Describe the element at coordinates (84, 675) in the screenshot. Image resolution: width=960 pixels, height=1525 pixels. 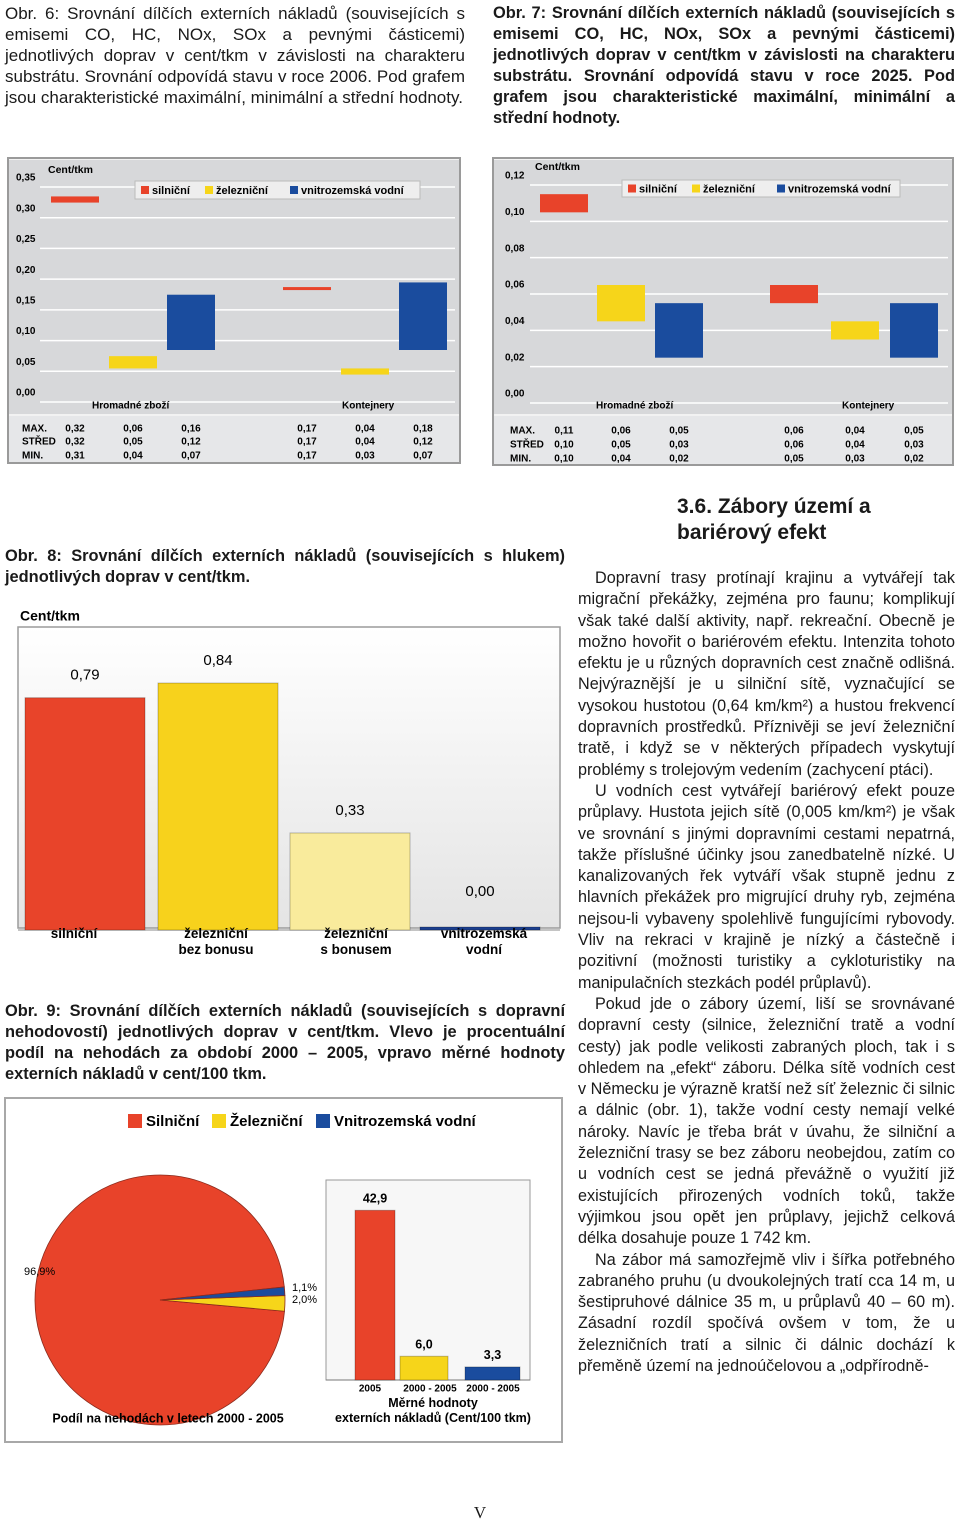
I see `value-label: 0,79` at that location.